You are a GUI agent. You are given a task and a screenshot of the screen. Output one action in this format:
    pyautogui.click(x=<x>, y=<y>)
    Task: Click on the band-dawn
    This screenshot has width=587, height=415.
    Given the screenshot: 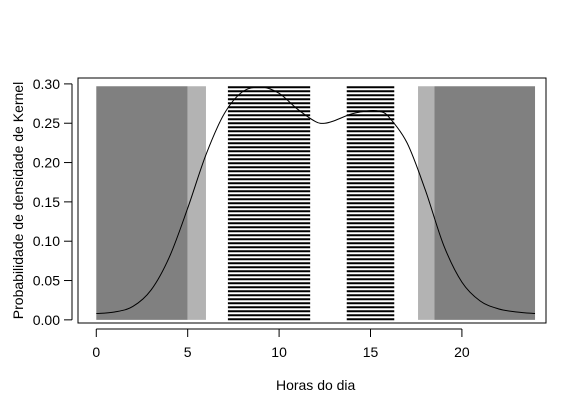 What is the action you would take?
    pyautogui.click(x=196, y=203)
    